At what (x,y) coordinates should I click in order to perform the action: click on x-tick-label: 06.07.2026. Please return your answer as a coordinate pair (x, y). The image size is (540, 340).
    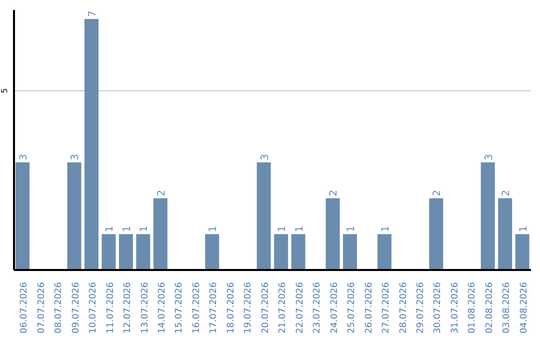
    Looking at the image, I should click on (25, 308).